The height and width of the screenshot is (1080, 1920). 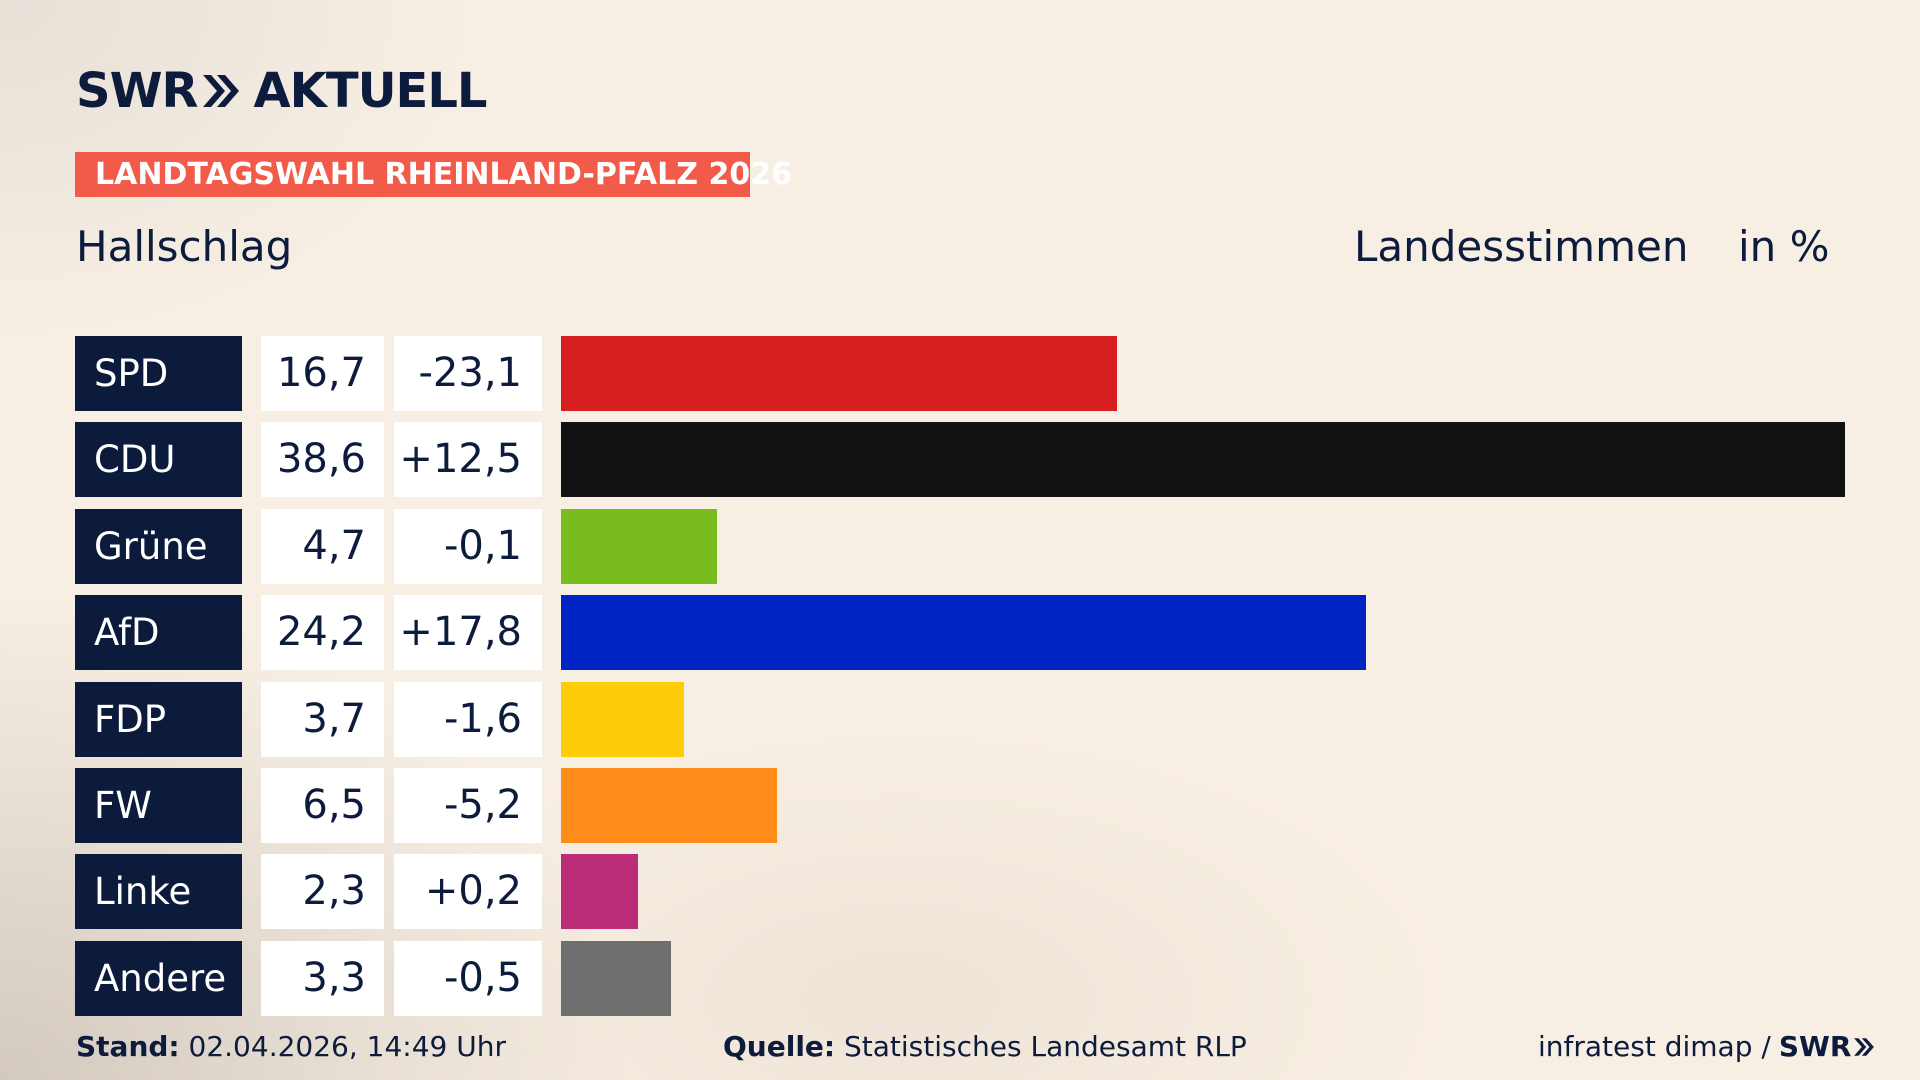 What do you see at coordinates (1045, 1046) in the screenshot?
I see `source-value: Statistisches Landesamt RLP` at bounding box center [1045, 1046].